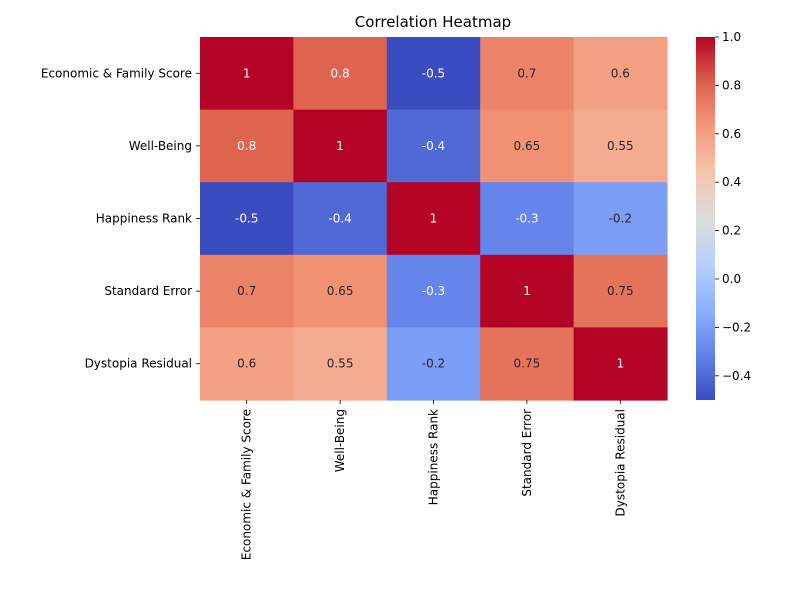 The height and width of the screenshot is (600, 800). What do you see at coordinates (731, 182) in the screenshot?
I see `colorbar-tick-label: 0.4` at bounding box center [731, 182].